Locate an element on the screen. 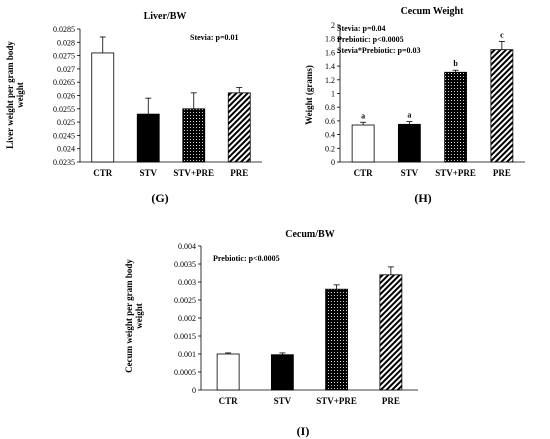  y-tick-label: 1.2 is located at coordinates (330, 80).